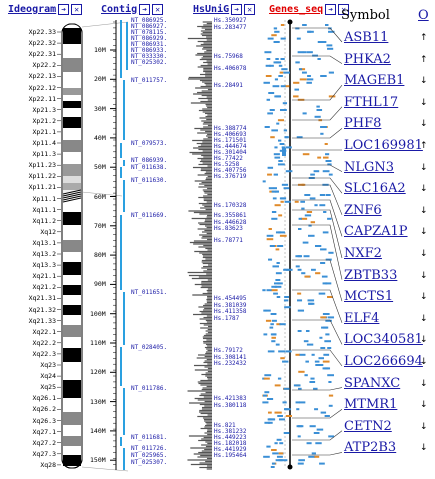 The height and width of the screenshot is (479, 435). What do you see at coordinates (230, 134) in the screenshot?
I see `unigene-label: Hs.406693` at bounding box center [230, 134].